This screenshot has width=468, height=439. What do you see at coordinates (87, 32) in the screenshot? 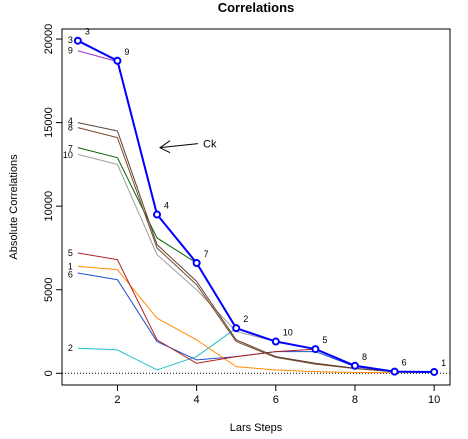
I see `step-label: 3` at bounding box center [87, 32].